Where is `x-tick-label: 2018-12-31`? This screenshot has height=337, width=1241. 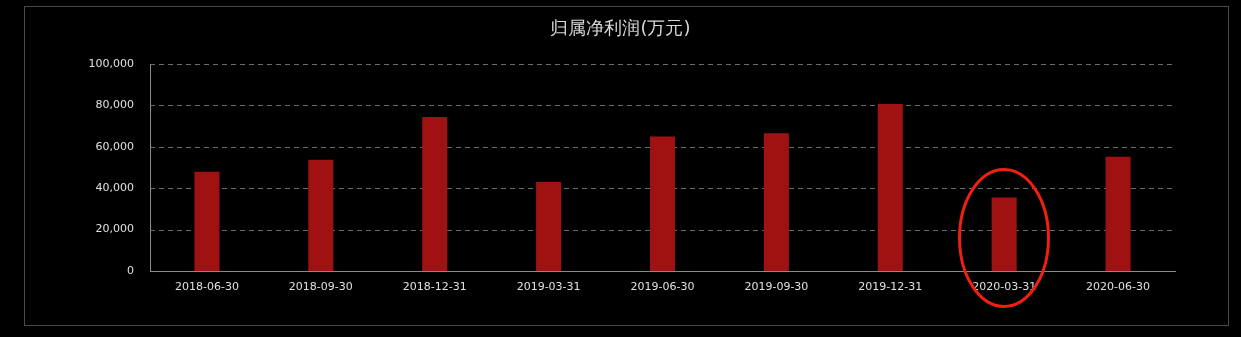
x-tick-label: 2018-12-31 is located at coordinates (434, 287).